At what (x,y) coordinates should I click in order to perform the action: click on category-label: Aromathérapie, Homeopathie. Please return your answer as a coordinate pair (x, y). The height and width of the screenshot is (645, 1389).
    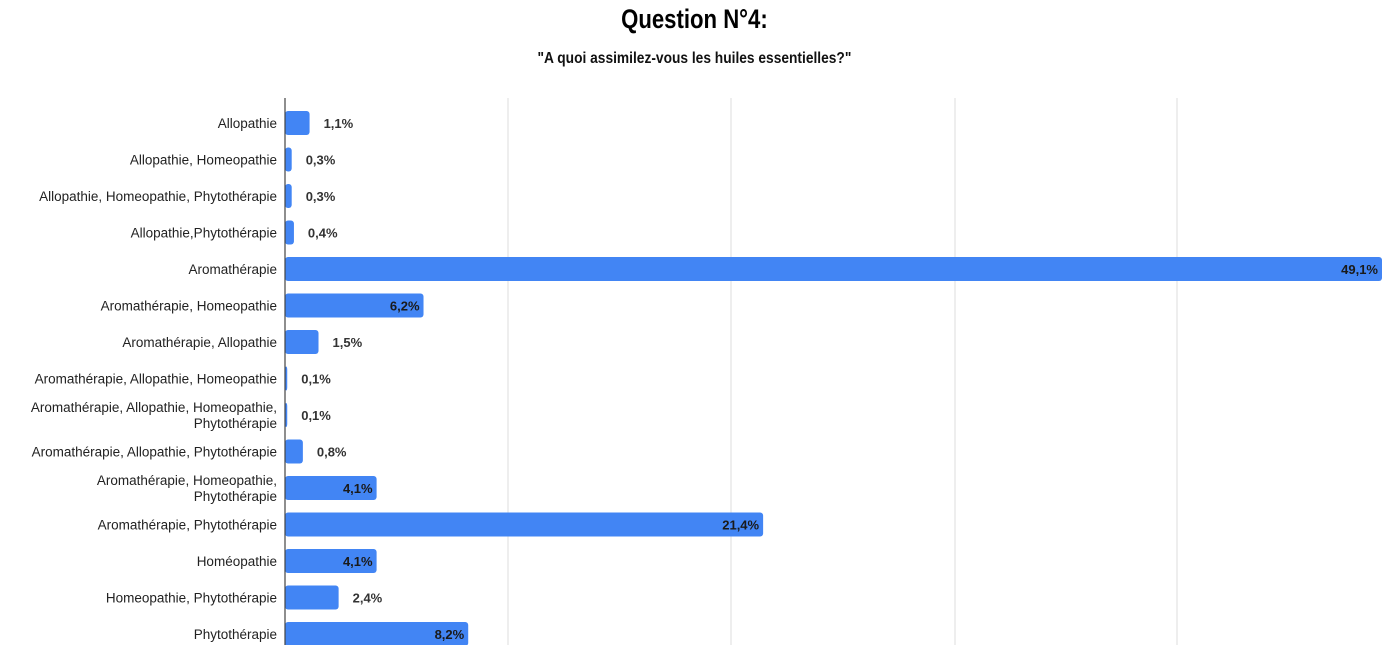
    Looking at the image, I should click on (189, 306).